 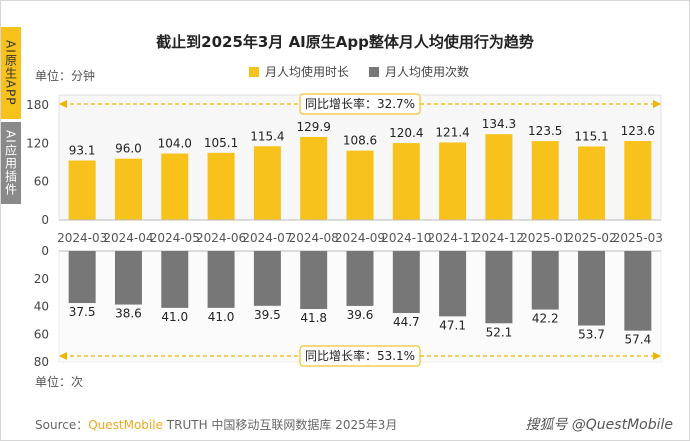 I want to click on bottom-y-tick-label: 20, so click(x=41, y=279).